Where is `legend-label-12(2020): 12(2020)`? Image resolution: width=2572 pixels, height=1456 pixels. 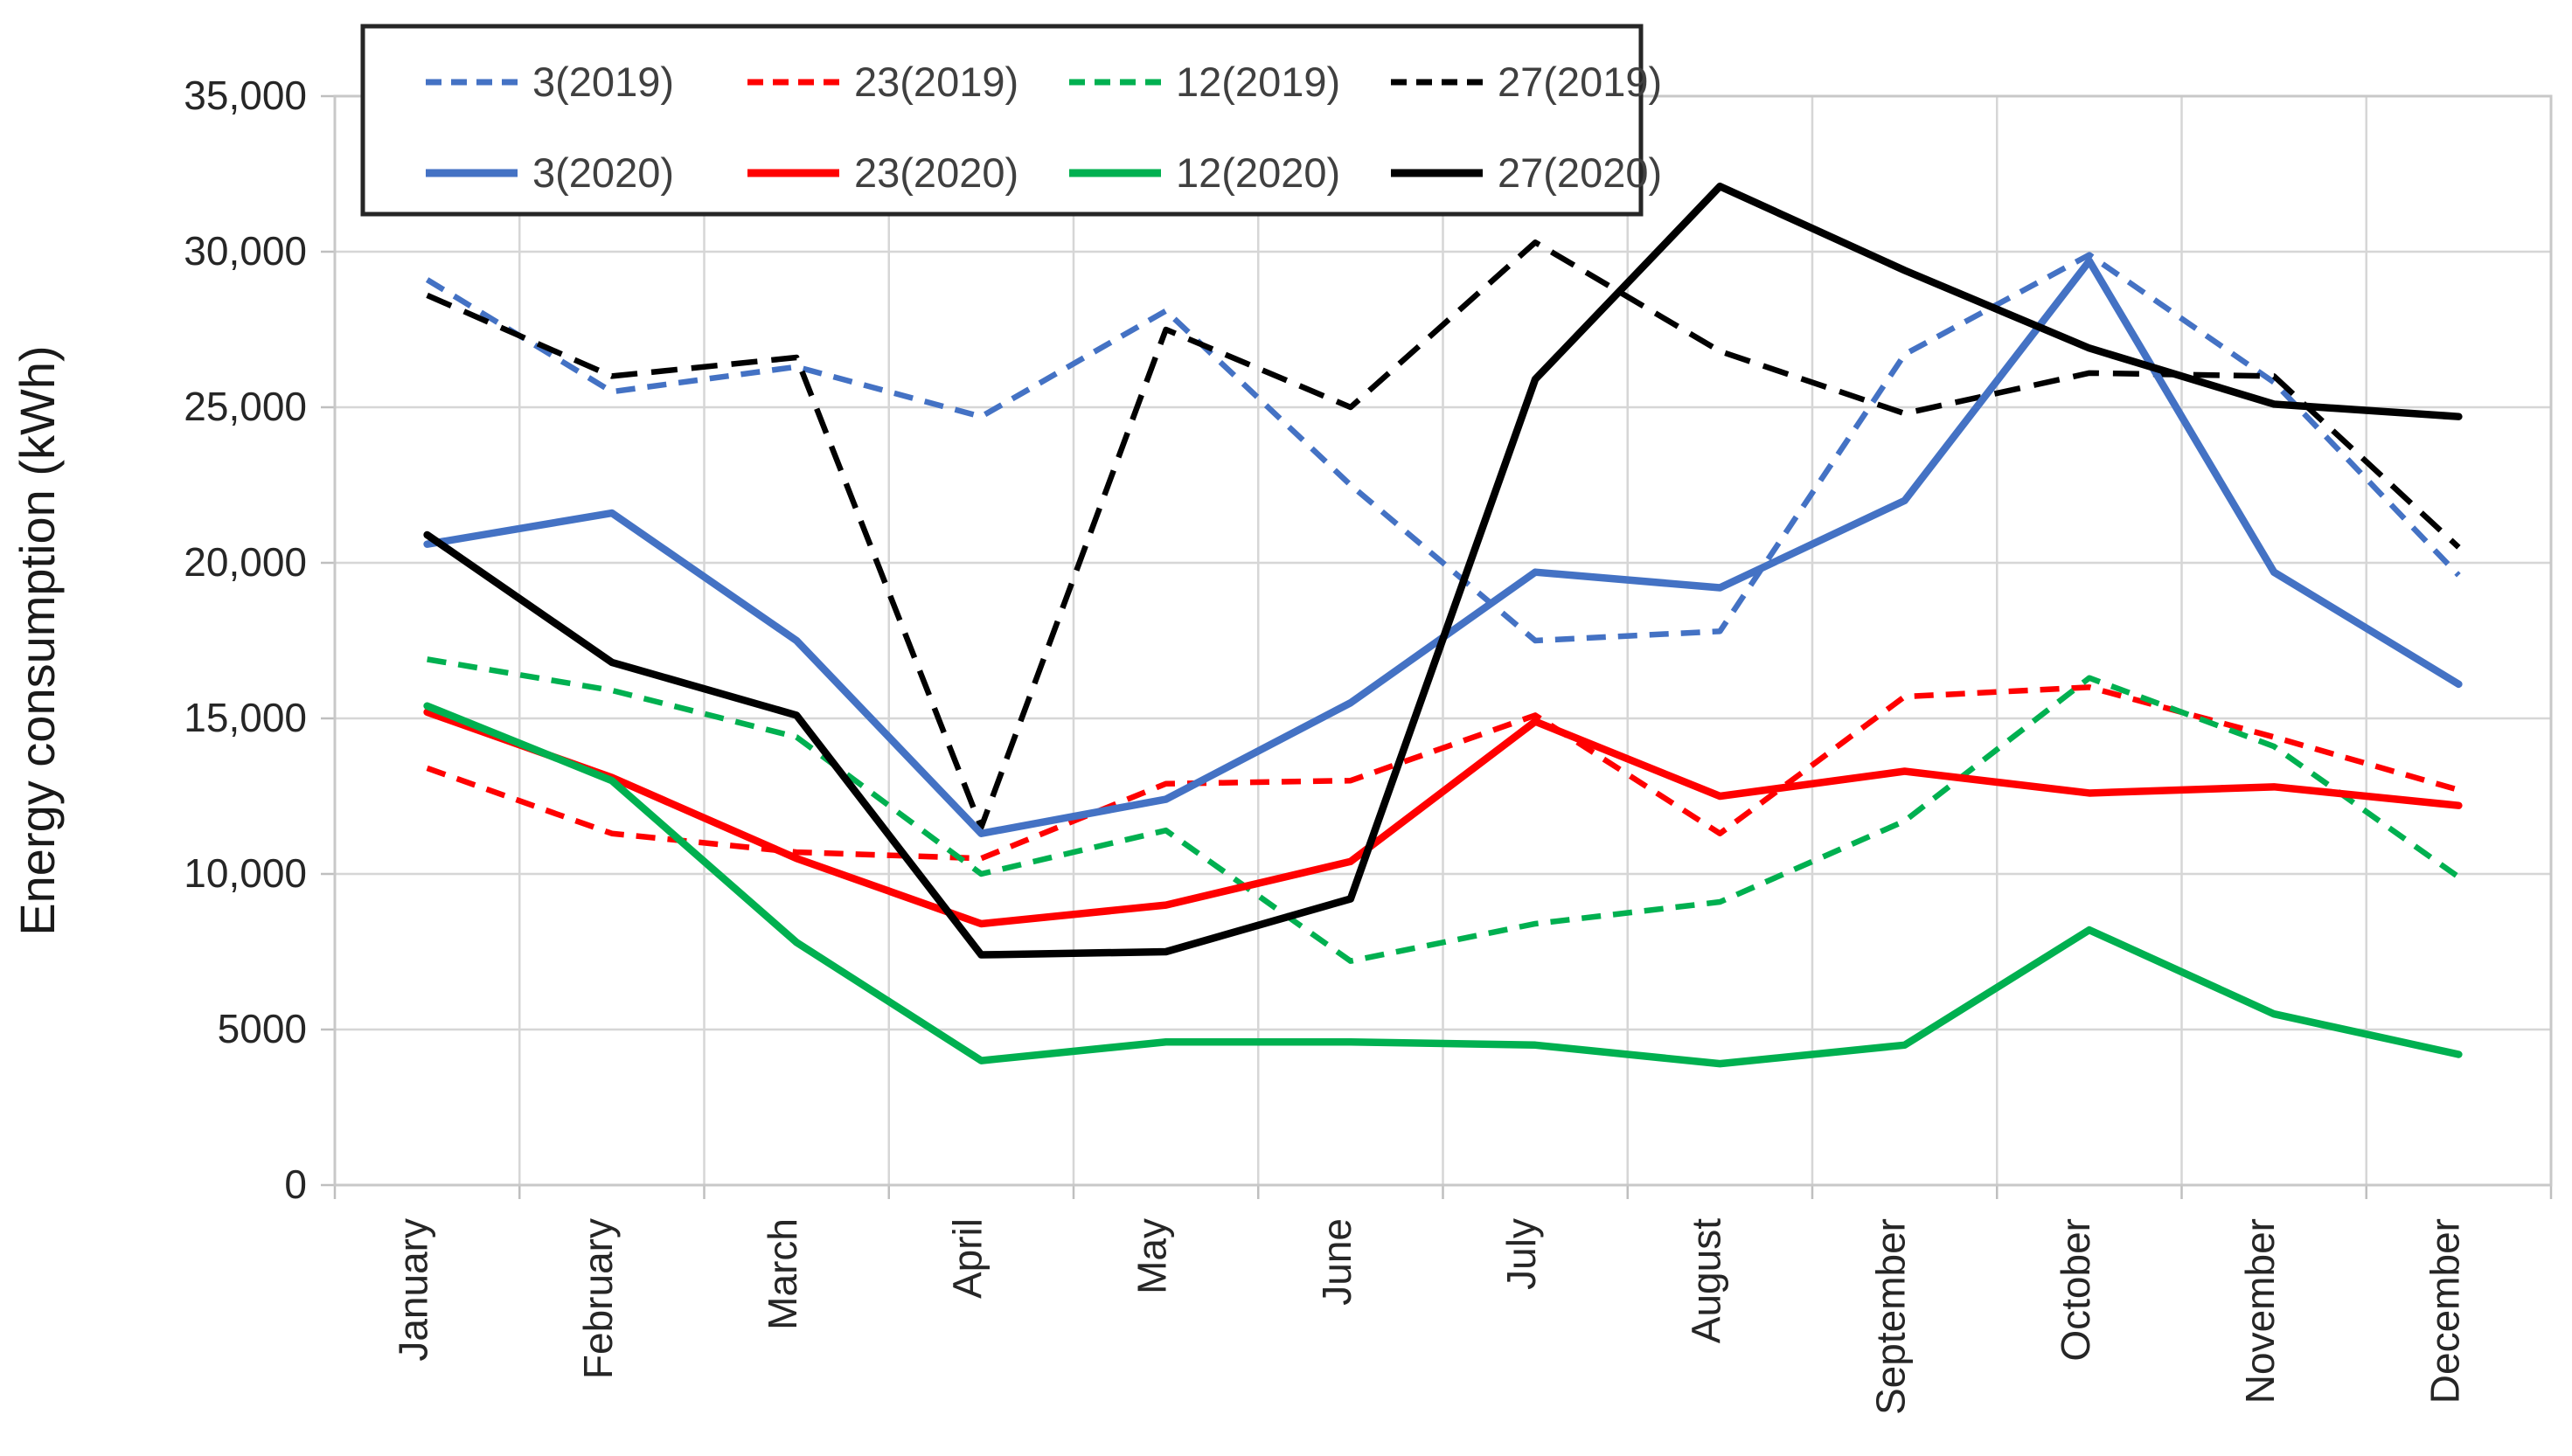 legend-label-12(2020): 12(2020) is located at coordinates (1258, 172).